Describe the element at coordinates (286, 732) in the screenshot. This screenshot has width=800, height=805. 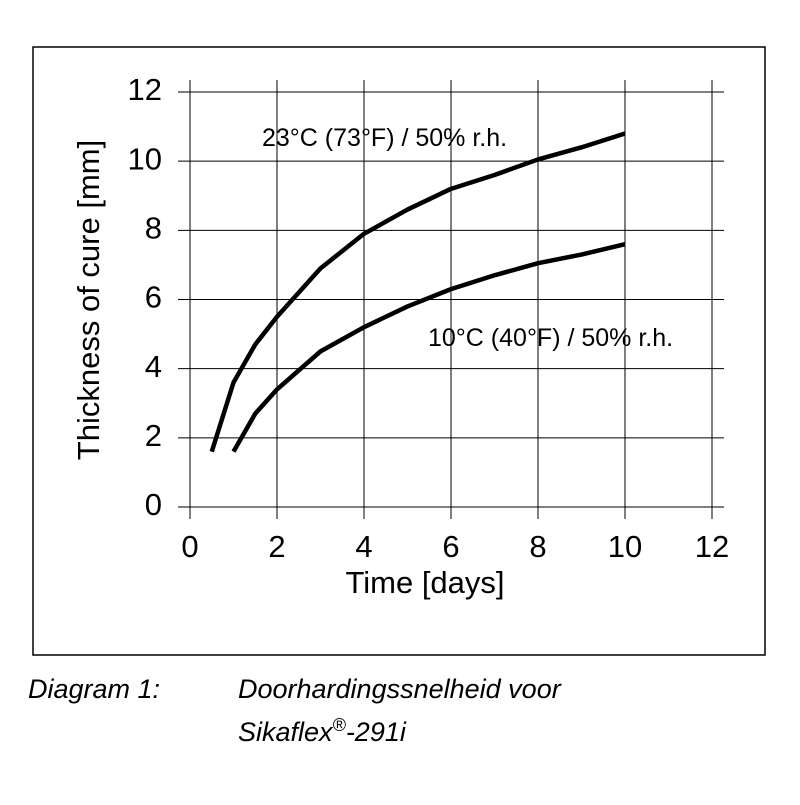
I see `product-name: Sikaflex` at that location.